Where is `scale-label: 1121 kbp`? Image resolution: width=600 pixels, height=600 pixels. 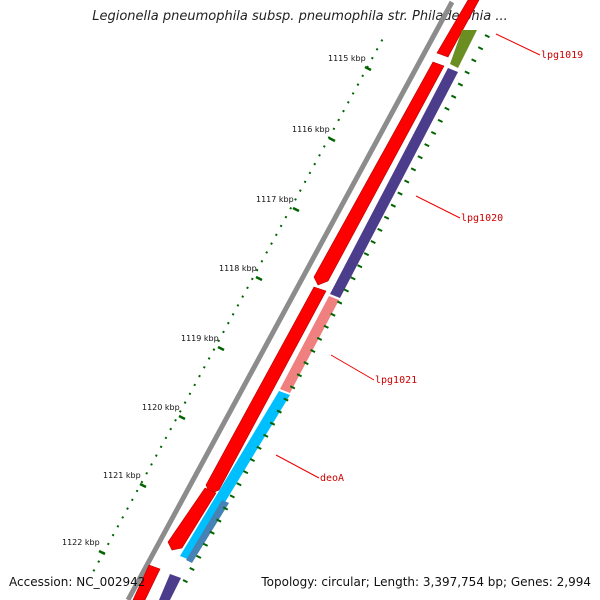 scale-label: 1121 kbp is located at coordinates (122, 475).